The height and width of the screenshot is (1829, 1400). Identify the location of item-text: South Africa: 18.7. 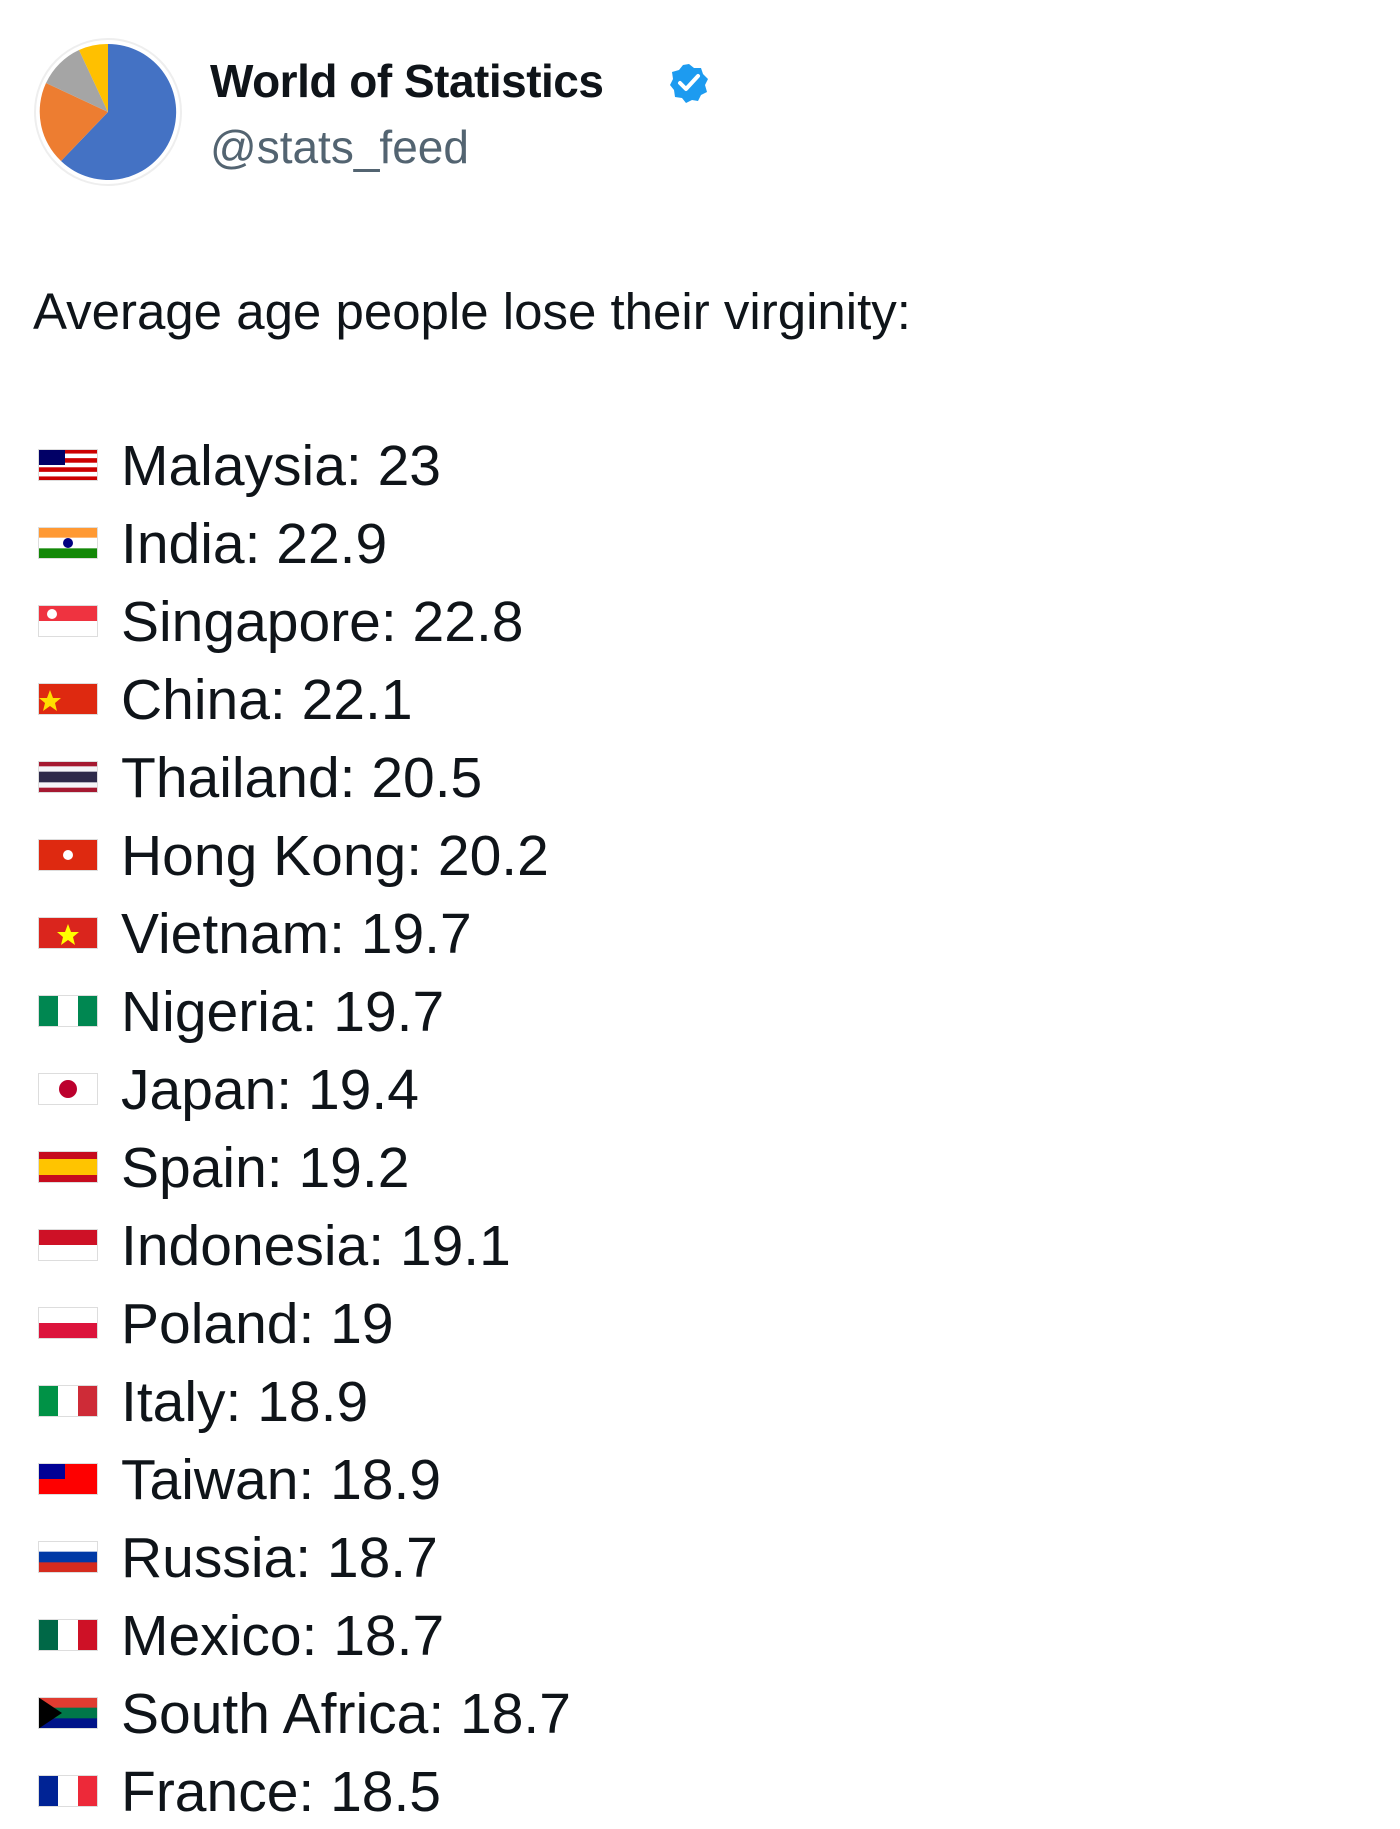
(346, 1714).